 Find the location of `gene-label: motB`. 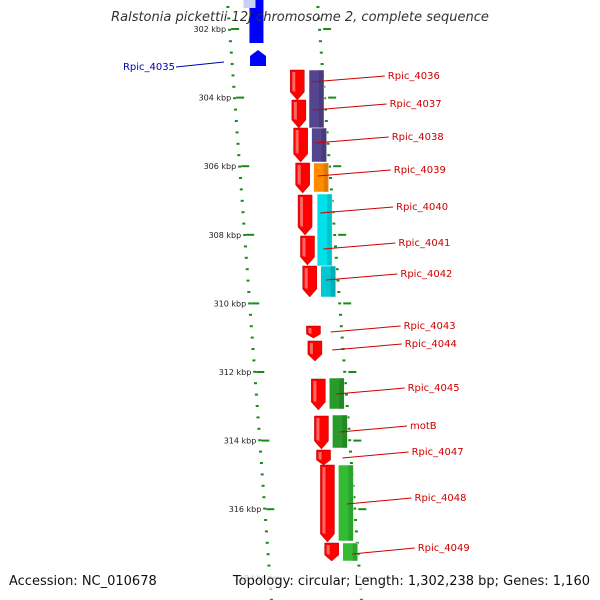

gene-label: motB is located at coordinates (423, 426).